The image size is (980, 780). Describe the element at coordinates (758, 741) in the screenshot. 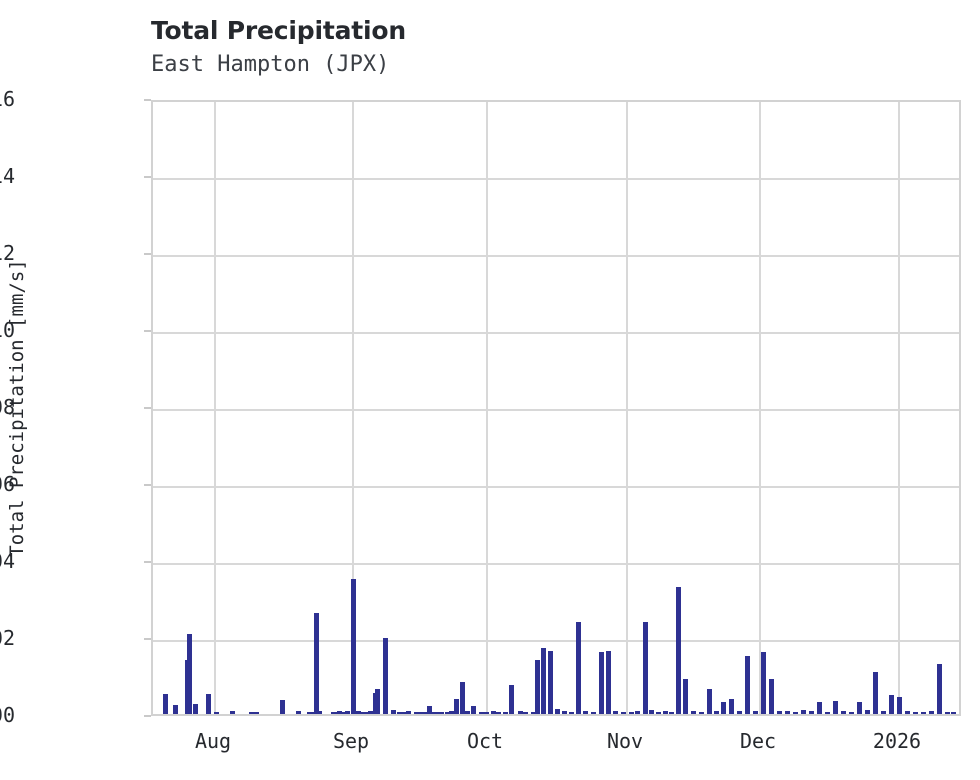

I see `x-axis-tick-label: Dec` at that location.